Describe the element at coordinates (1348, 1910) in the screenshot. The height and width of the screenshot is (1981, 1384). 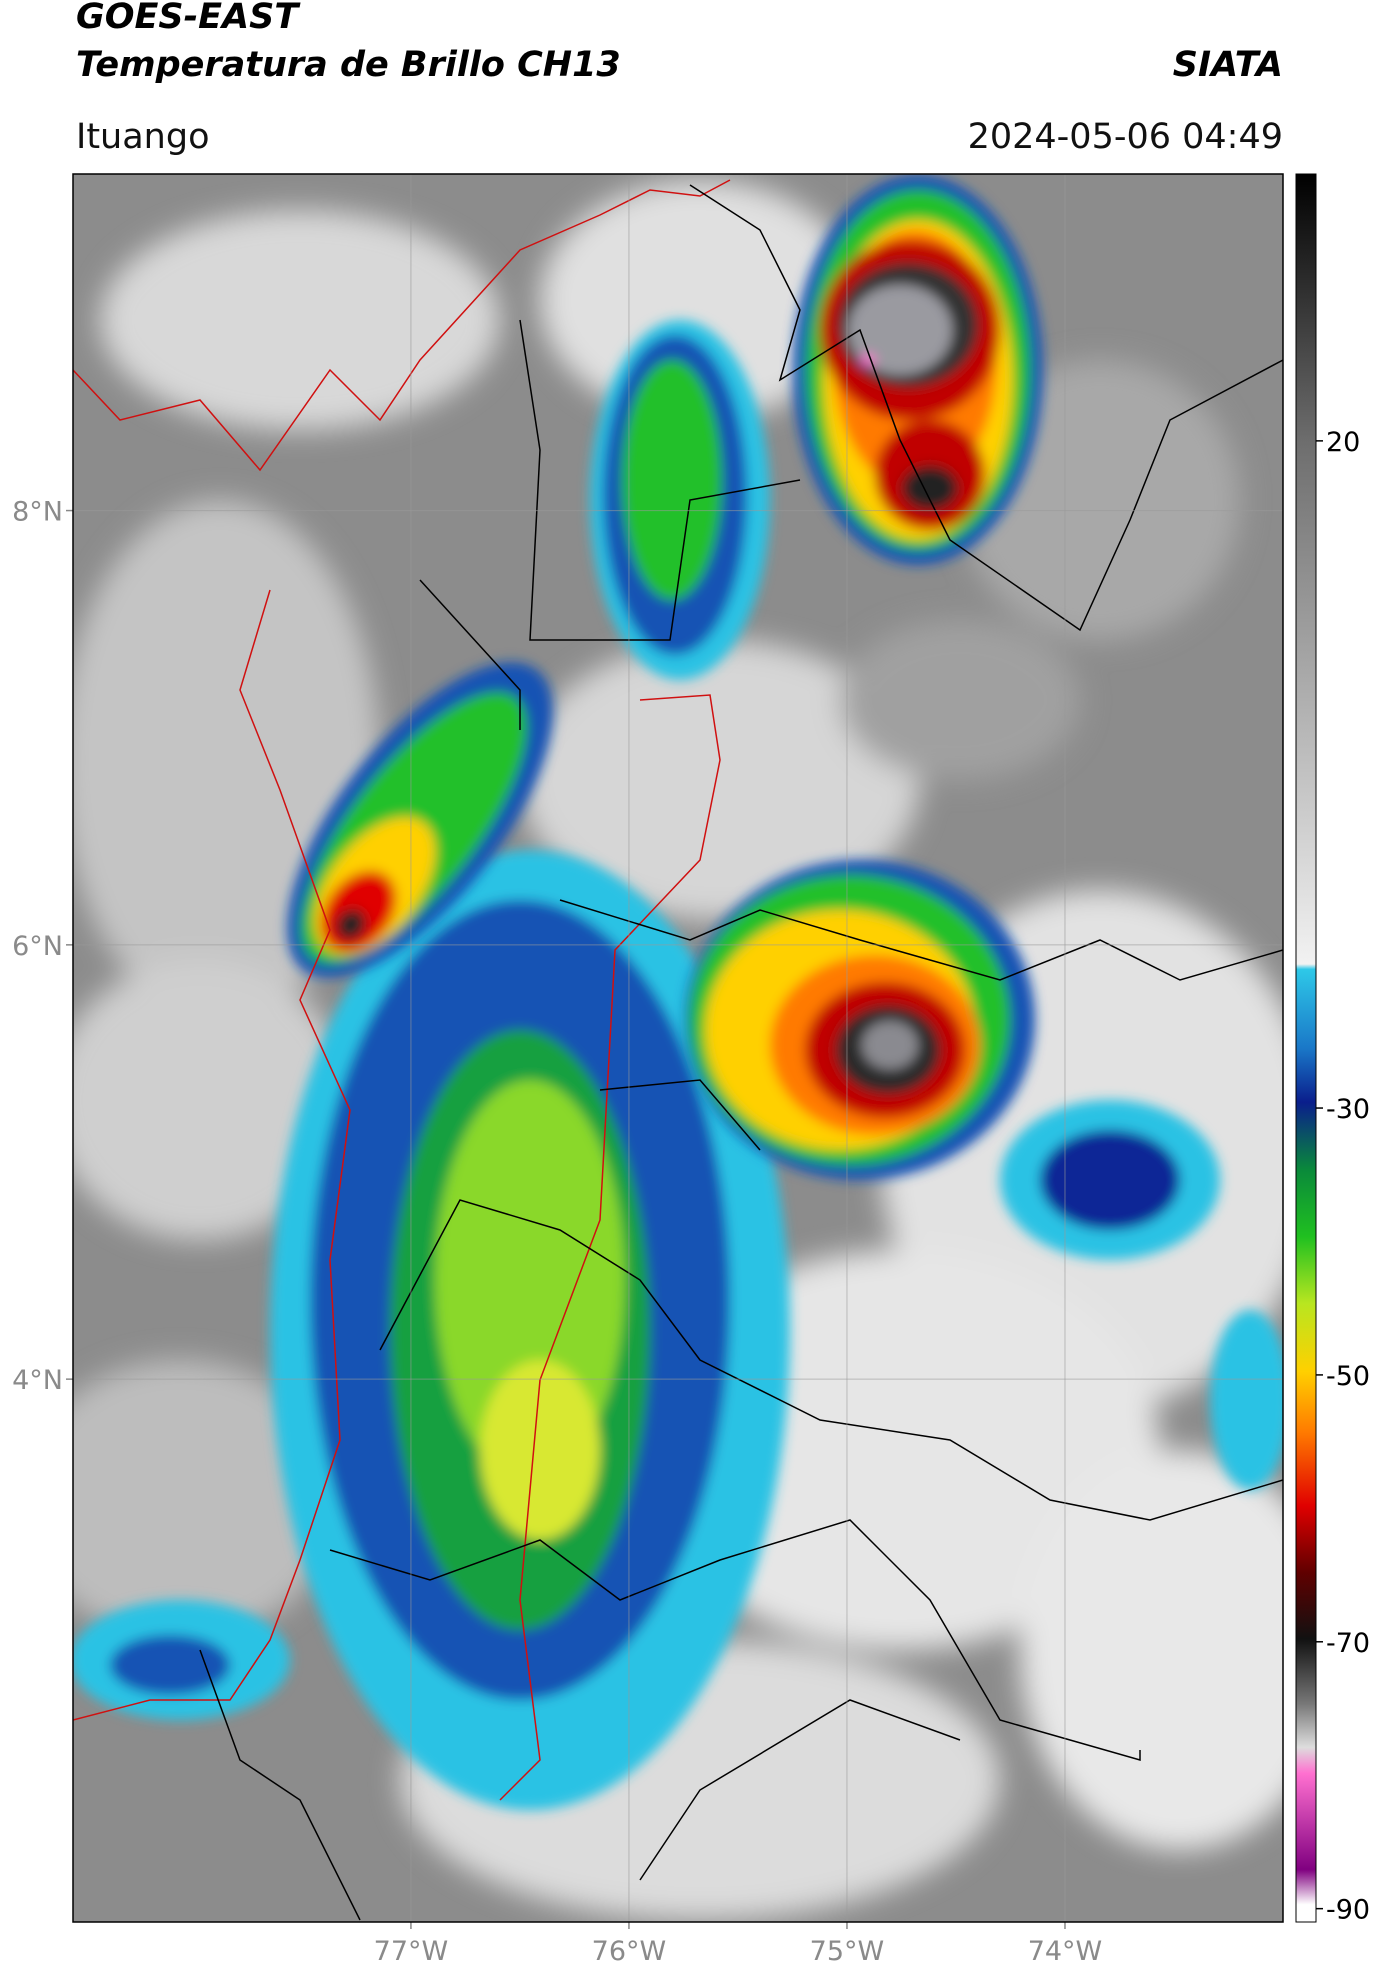
I see `colorbar-tick-label: -90` at that location.